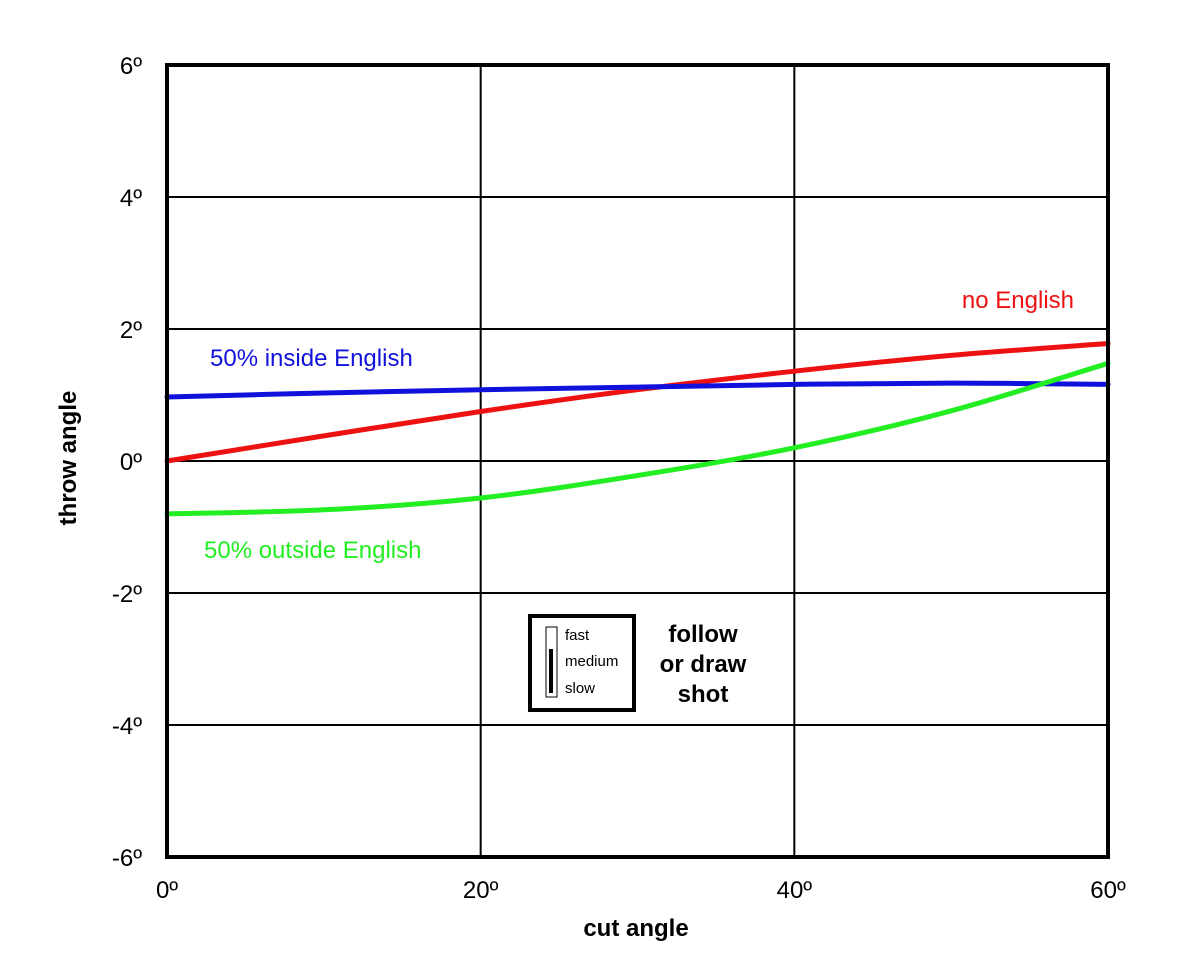  What do you see at coordinates (68, 458) in the screenshot?
I see `y-axis-title: throw angle` at bounding box center [68, 458].